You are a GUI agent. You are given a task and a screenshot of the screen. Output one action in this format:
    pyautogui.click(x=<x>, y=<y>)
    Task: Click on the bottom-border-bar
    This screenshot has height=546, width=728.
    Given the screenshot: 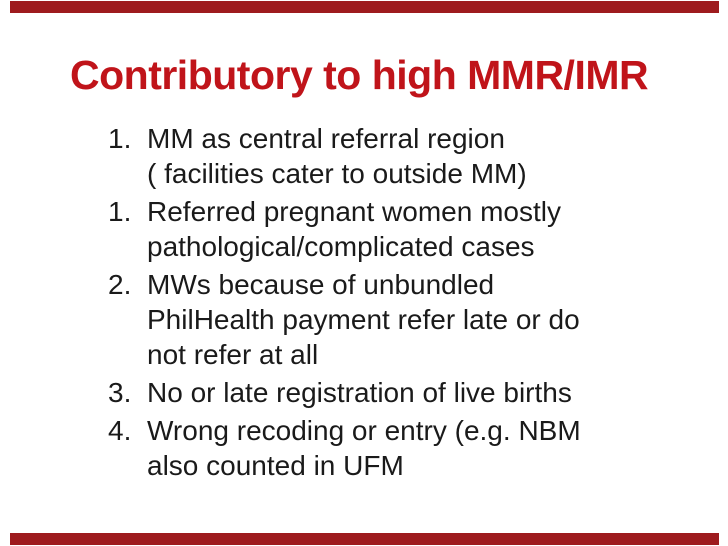 What is the action you would take?
    pyautogui.click(x=364, y=539)
    